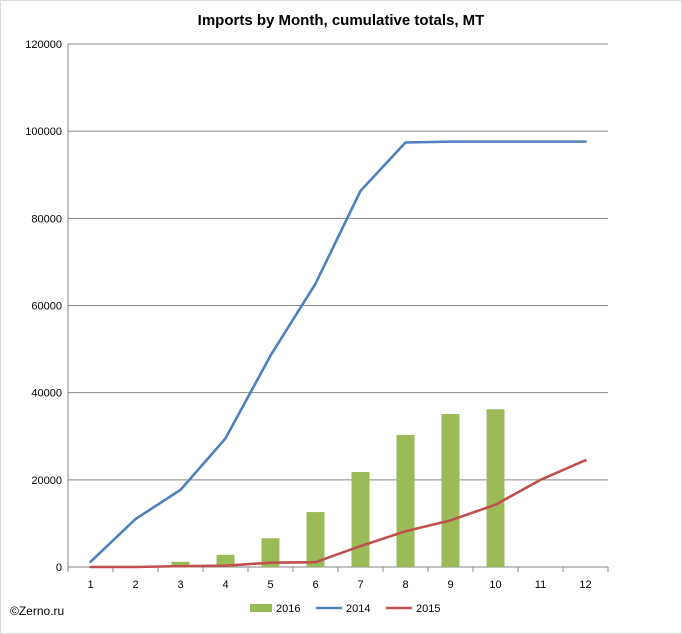 This screenshot has height=634, width=682. I want to click on x-tick-label: 8, so click(405, 585).